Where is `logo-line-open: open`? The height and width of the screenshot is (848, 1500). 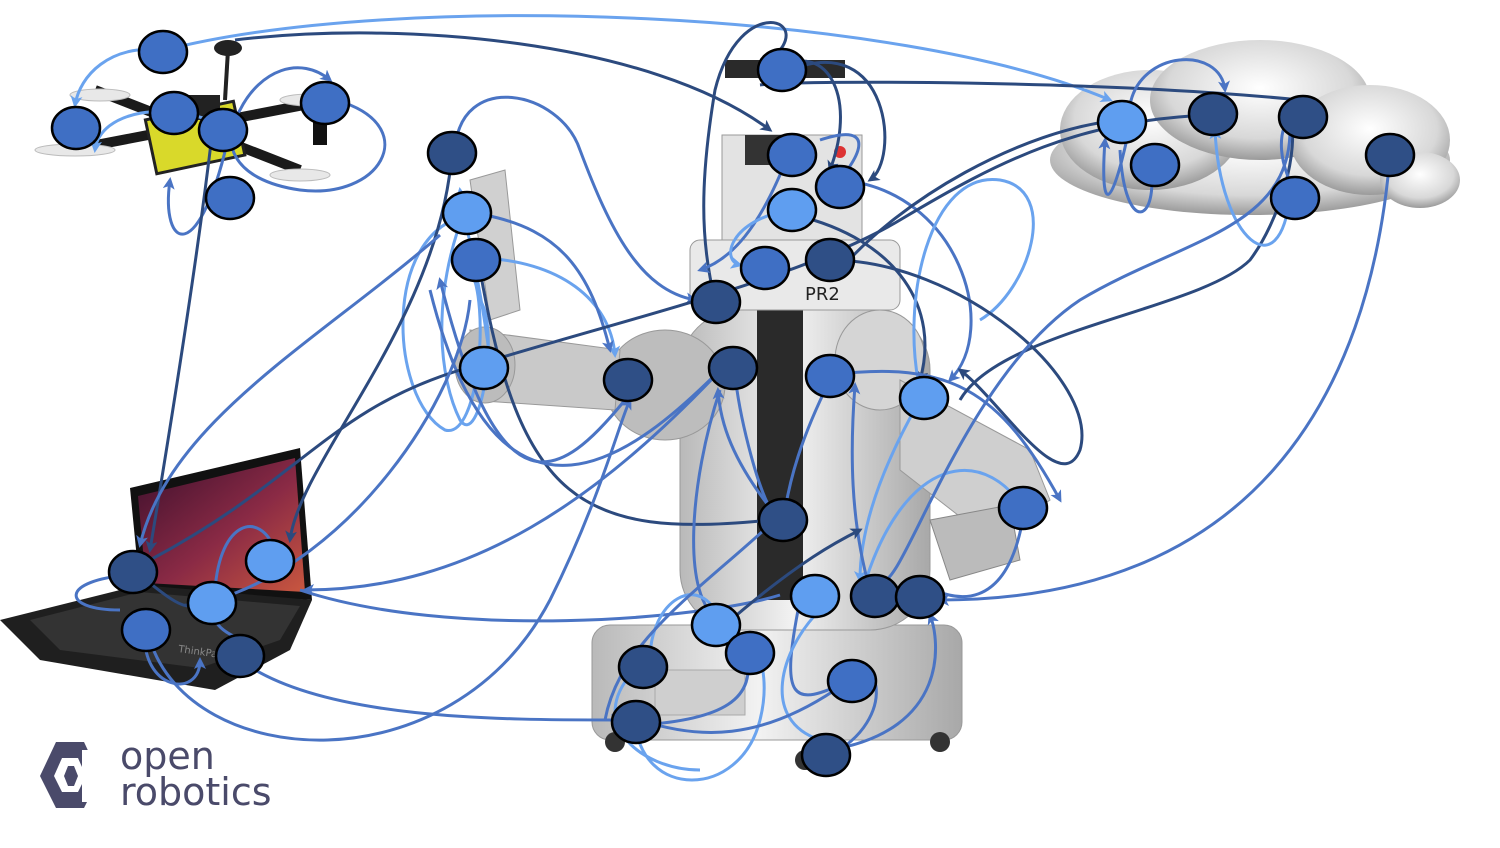 logo-line-open: open is located at coordinates (167, 756).